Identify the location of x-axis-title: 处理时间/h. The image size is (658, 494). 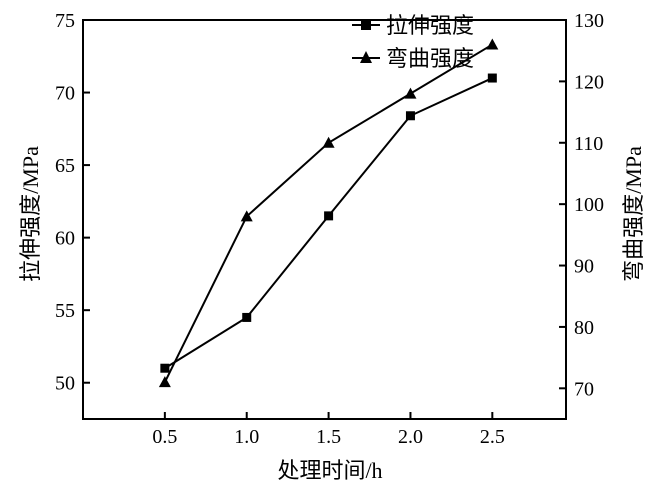
(329, 470).